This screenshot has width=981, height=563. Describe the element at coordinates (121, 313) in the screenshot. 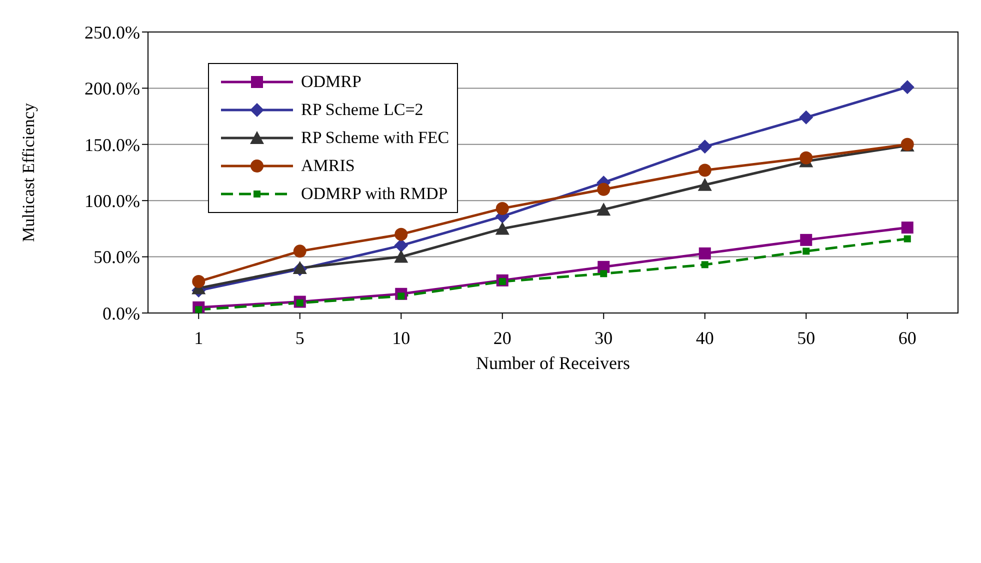

I see `y-tick-label: 0.0%` at that location.